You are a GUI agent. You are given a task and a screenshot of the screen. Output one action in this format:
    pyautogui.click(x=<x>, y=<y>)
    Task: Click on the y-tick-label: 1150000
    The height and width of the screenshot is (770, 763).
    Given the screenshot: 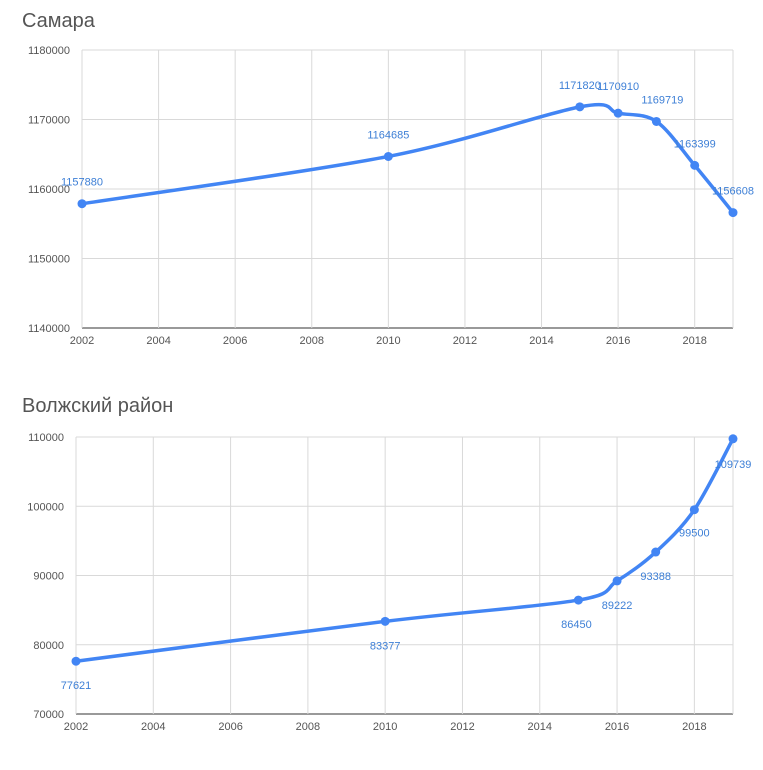 What is the action you would take?
    pyautogui.click(x=49, y=260)
    